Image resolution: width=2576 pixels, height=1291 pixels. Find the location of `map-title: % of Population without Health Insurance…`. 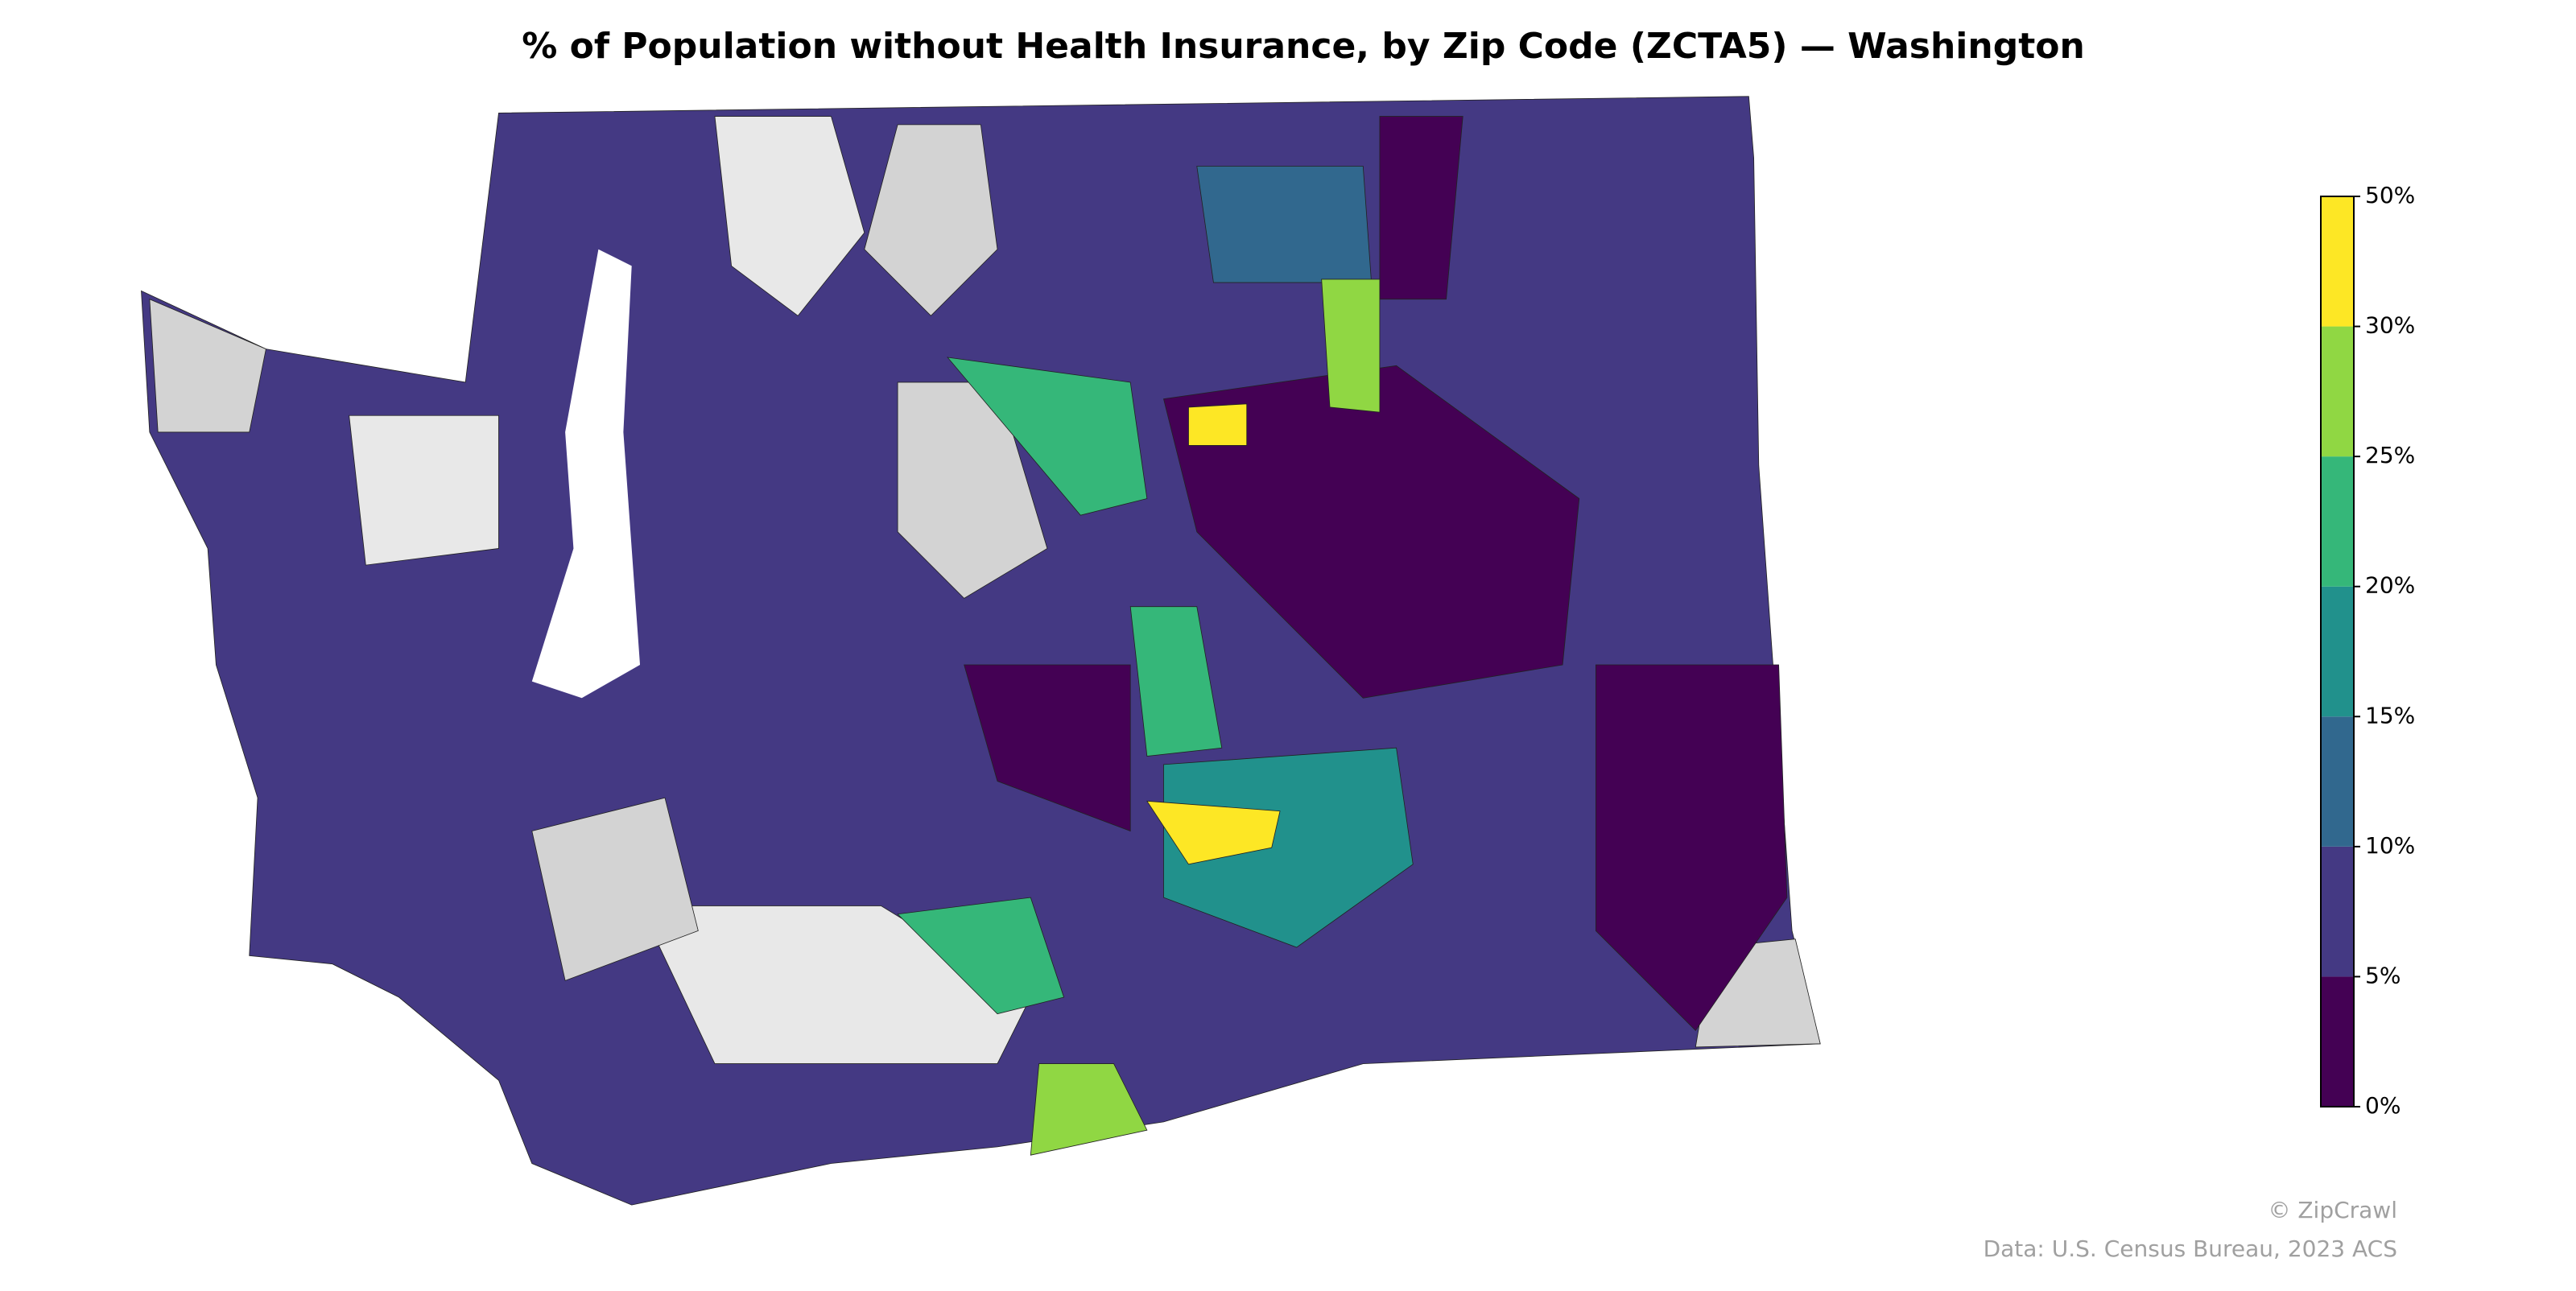

map-title: % of Population without Health Insurance… is located at coordinates (1303, 46).